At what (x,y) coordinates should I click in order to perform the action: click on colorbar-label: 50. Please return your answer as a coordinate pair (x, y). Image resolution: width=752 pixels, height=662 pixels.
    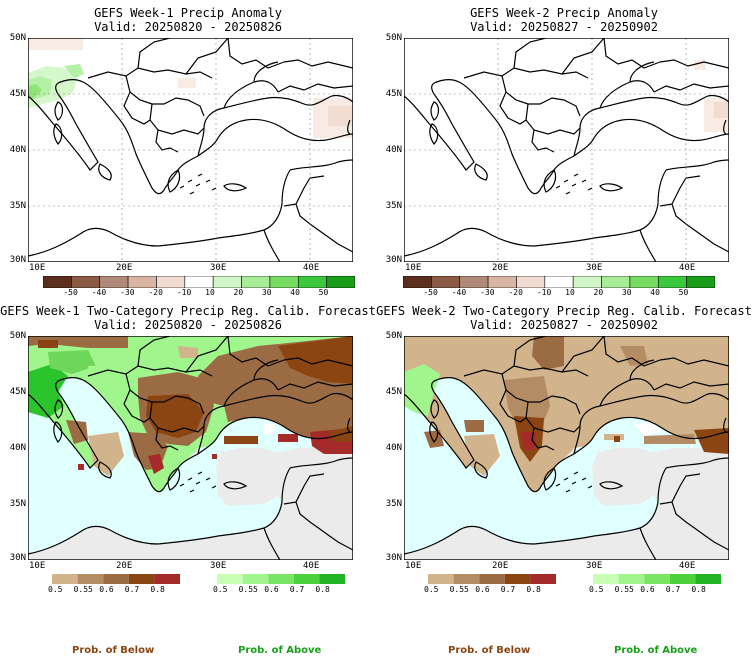
    Looking at the image, I should click on (683, 292).